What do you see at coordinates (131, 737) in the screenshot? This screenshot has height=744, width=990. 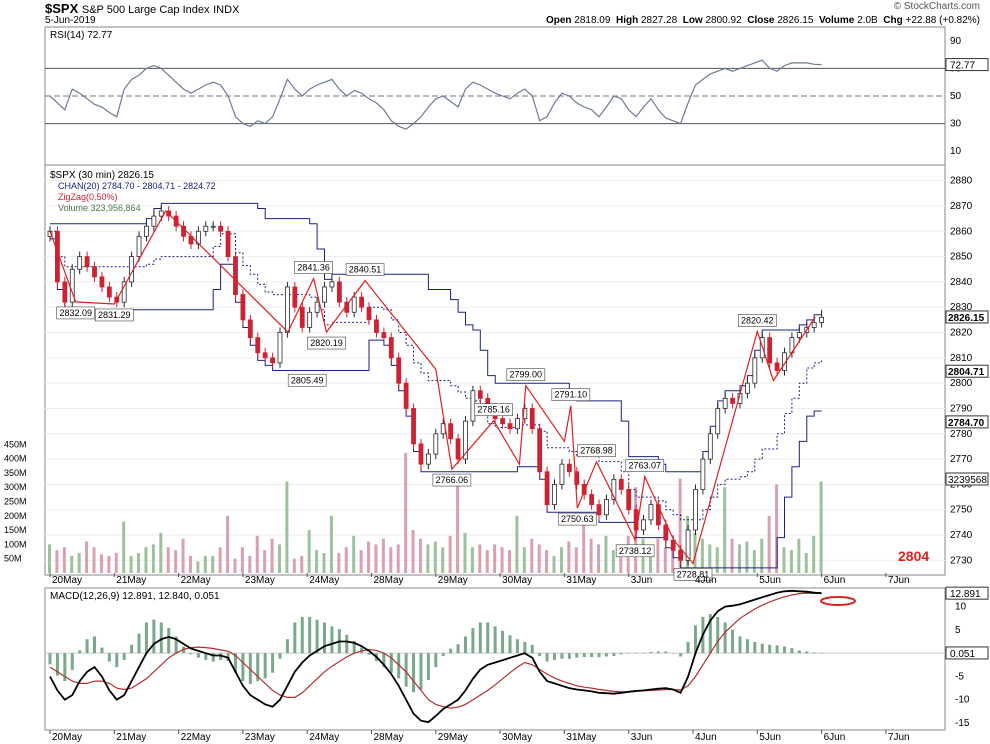 I see `x-tick-label: 21May` at bounding box center [131, 737].